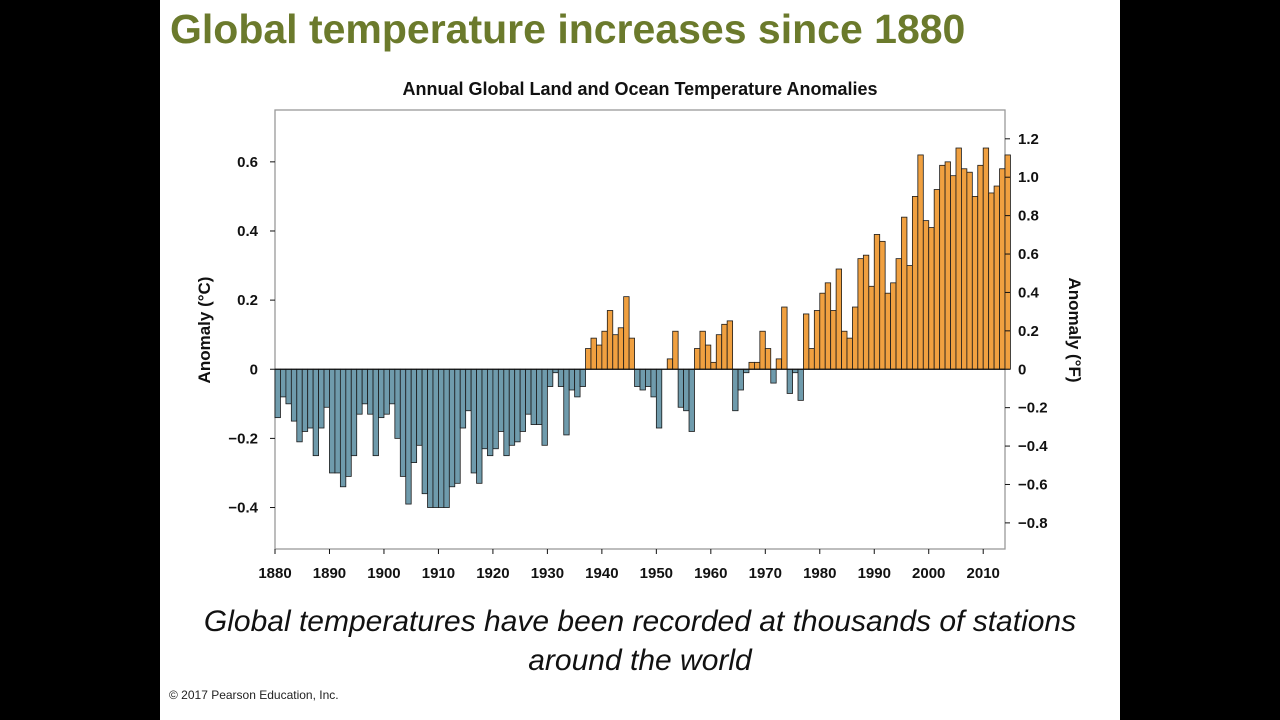  What do you see at coordinates (397, 403) in the screenshot?
I see `bar-1902` at bounding box center [397, 403].